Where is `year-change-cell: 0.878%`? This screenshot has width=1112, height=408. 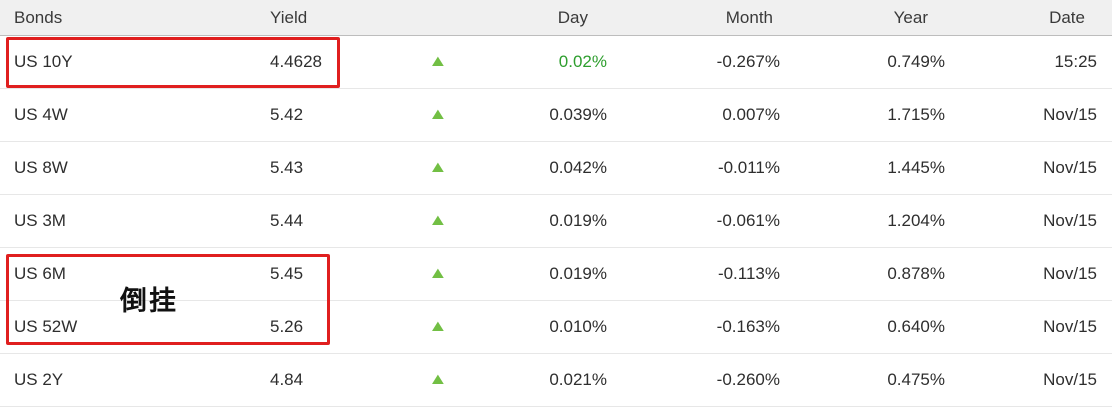
year-change-cell: 0.878% is located at coordinates (916, 273).